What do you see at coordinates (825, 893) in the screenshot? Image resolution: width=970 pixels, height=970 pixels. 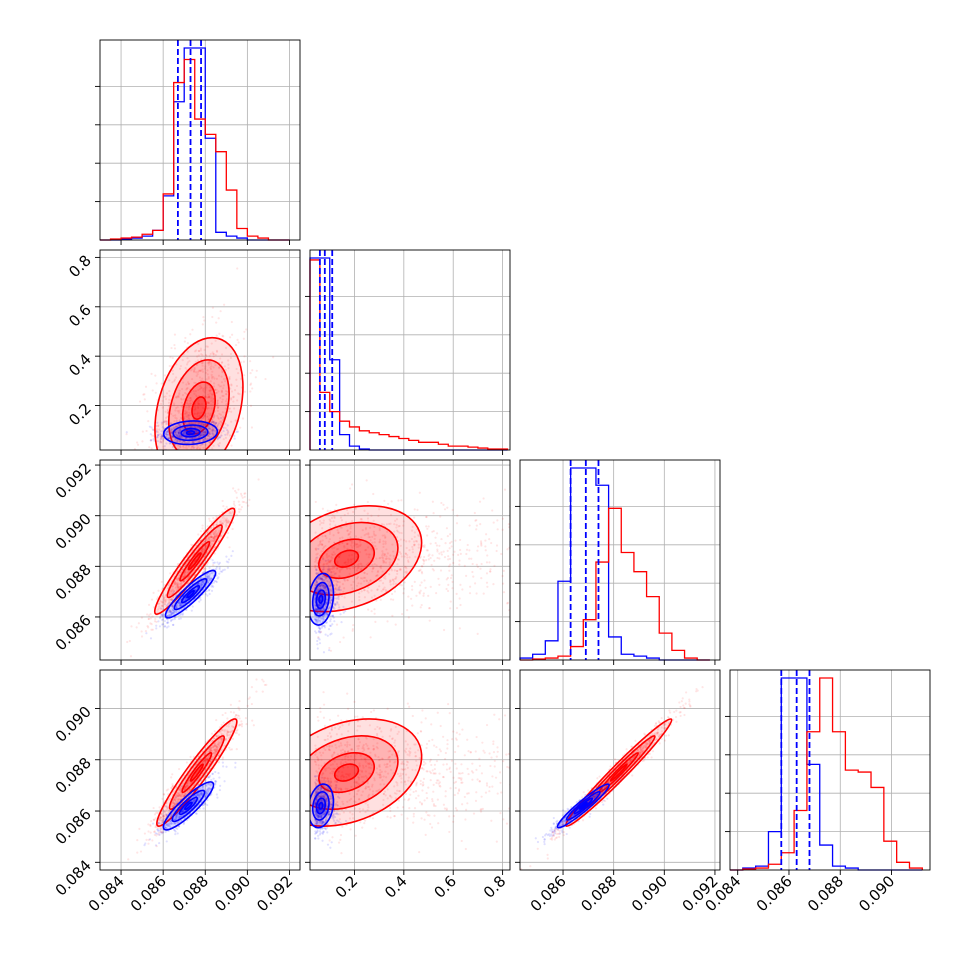 I see `x-tick-label: 0.088` at bounding box center [825, 893].